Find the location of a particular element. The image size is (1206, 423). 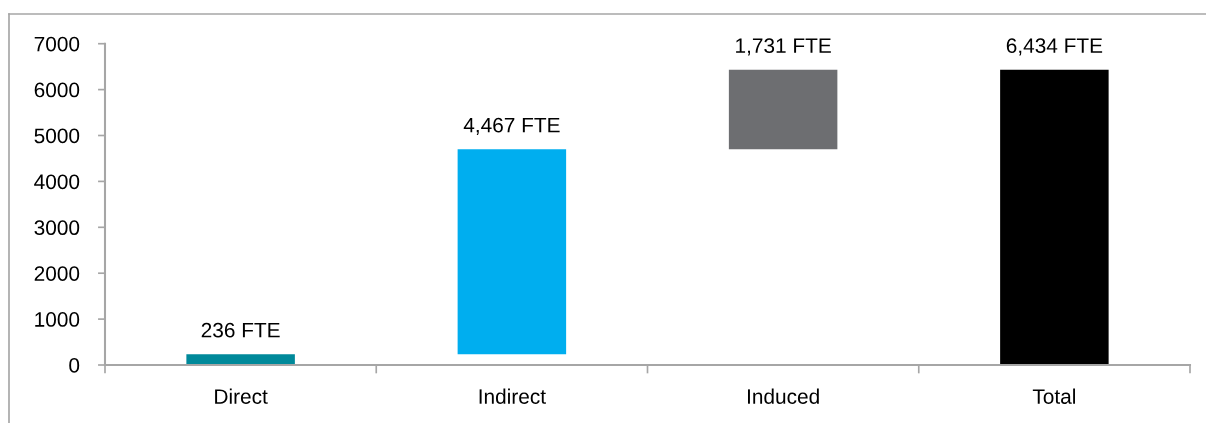

data-label: 6,434 FTE is located at coordinates (1054, 47).